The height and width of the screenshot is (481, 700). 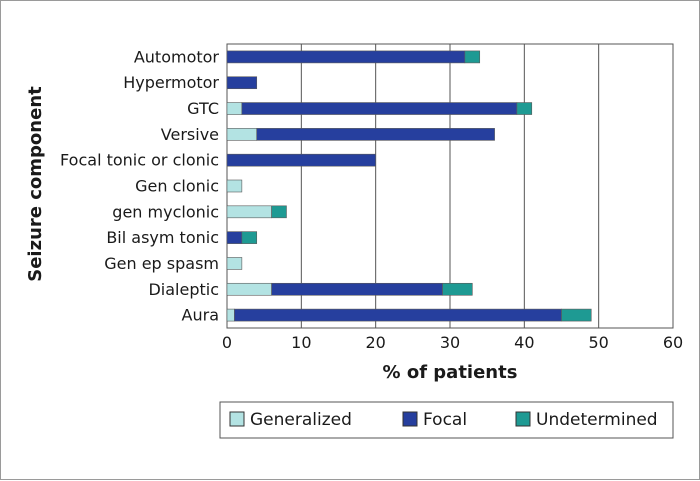 I want to click on category-label: Automotor, so click(x=177, y=56).